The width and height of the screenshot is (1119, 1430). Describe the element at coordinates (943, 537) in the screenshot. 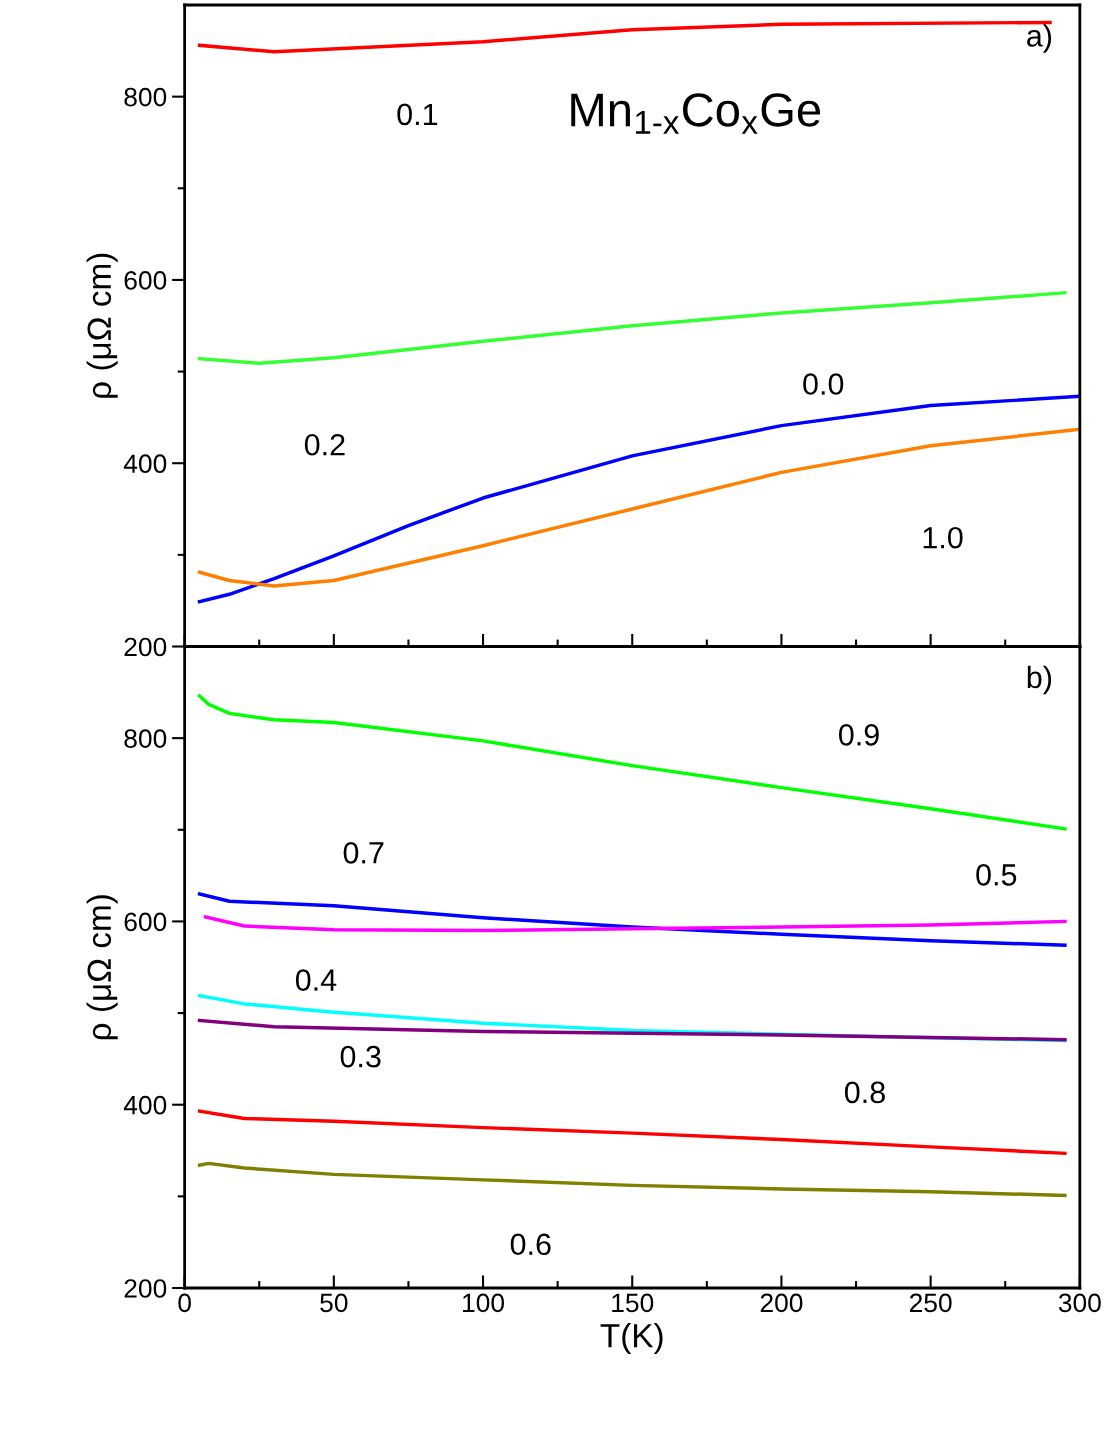

I see `text: 1.0` at that location.